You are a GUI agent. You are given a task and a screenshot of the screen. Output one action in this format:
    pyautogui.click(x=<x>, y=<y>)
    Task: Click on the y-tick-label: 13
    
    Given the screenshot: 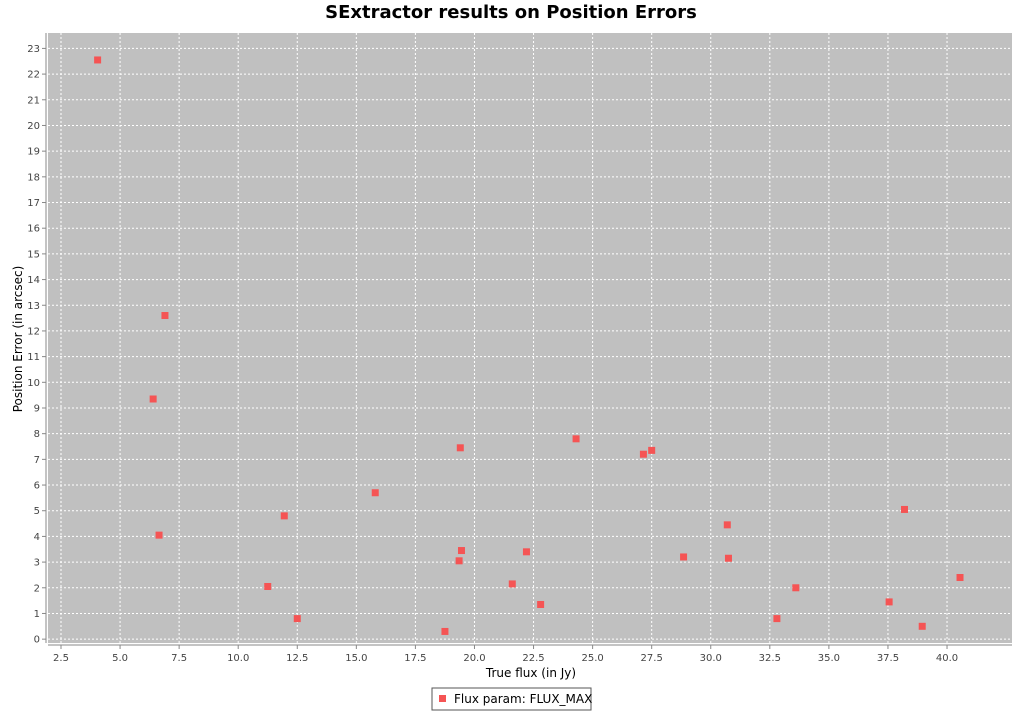 What is the action you would take?
    pyautogui.click(x=33, y=306)
    